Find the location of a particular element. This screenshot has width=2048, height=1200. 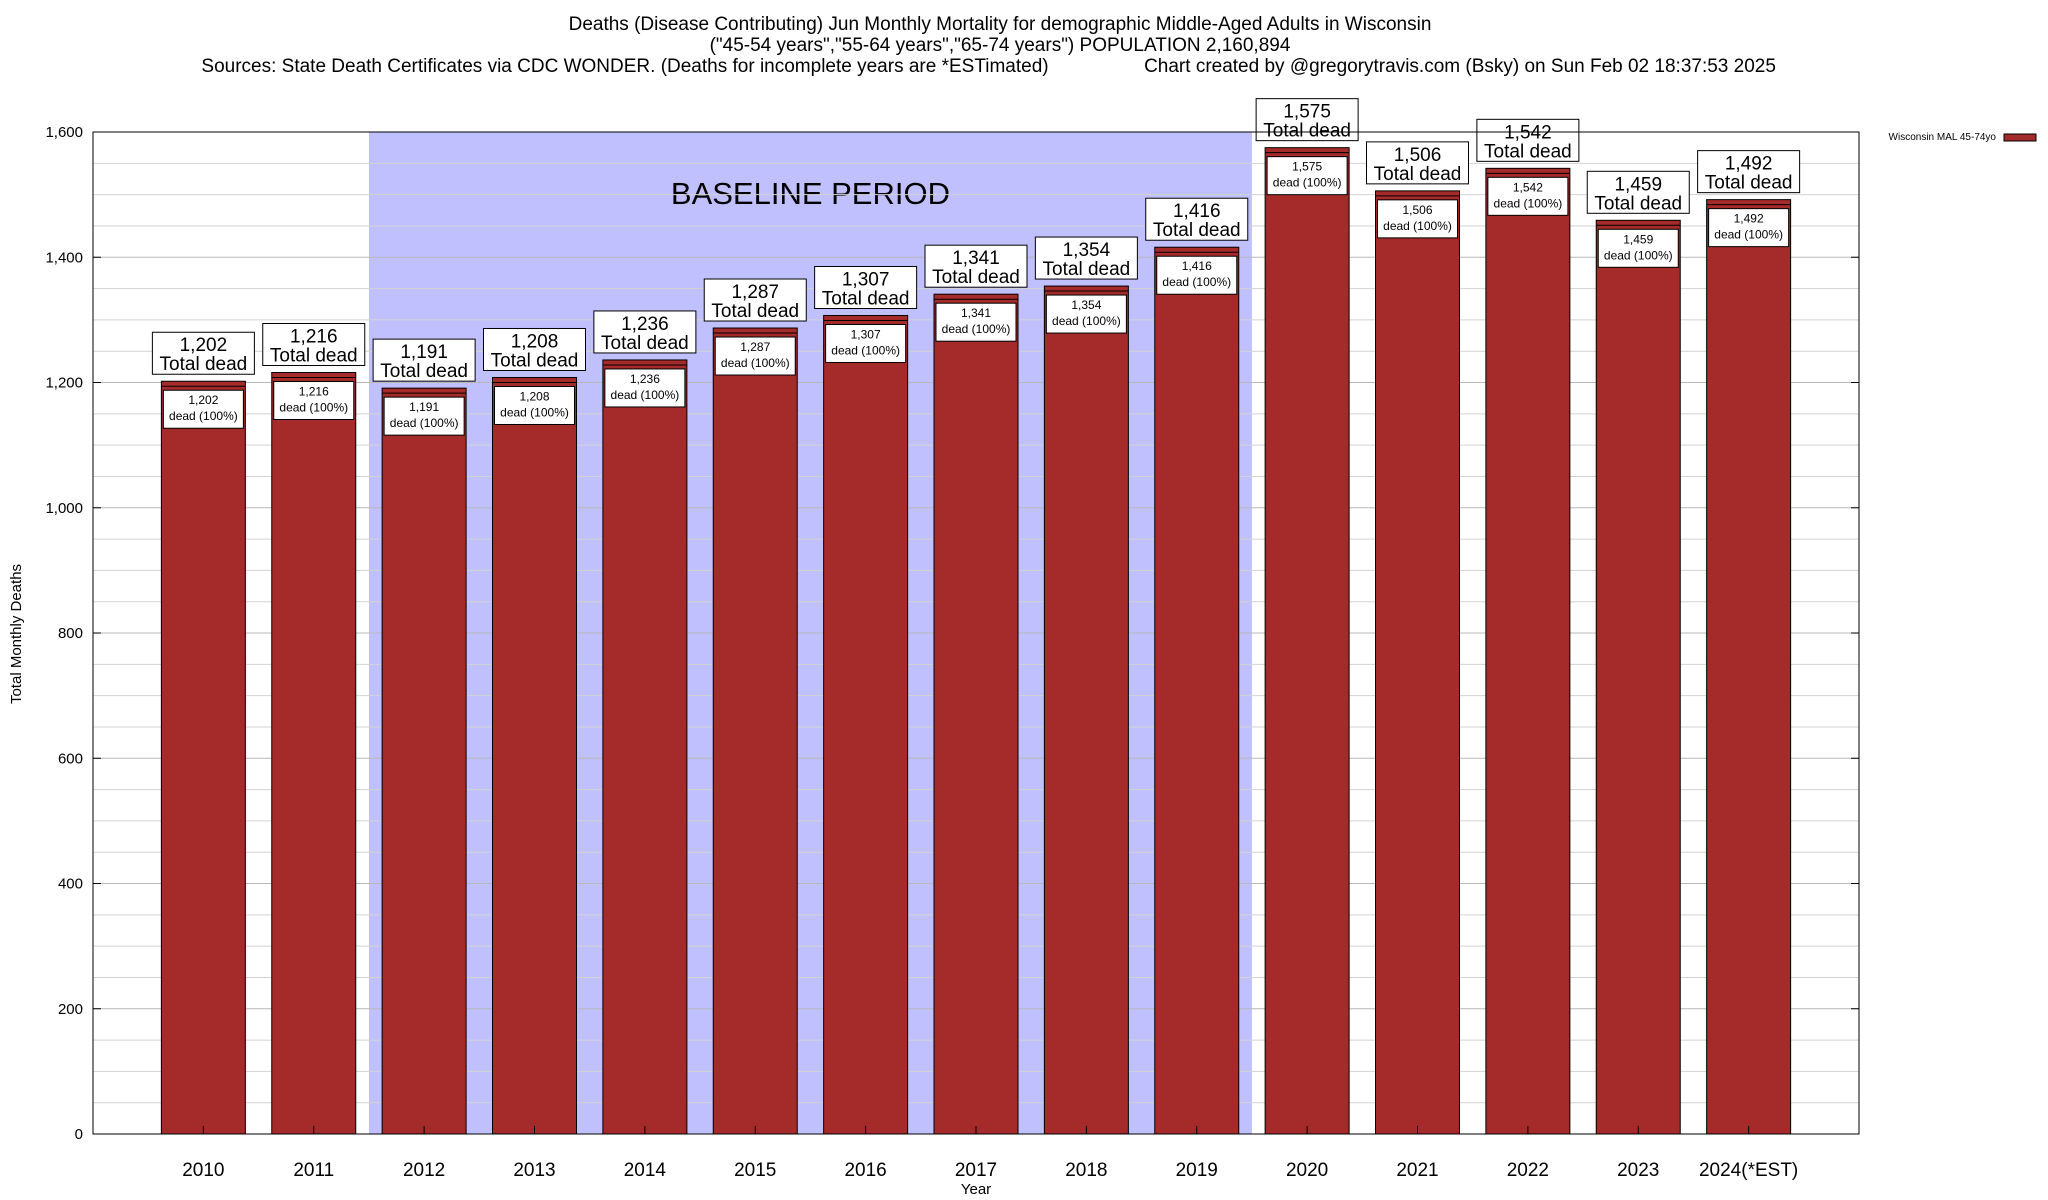

x-tick-label: 2017 is located at coordinates (976, 1170).